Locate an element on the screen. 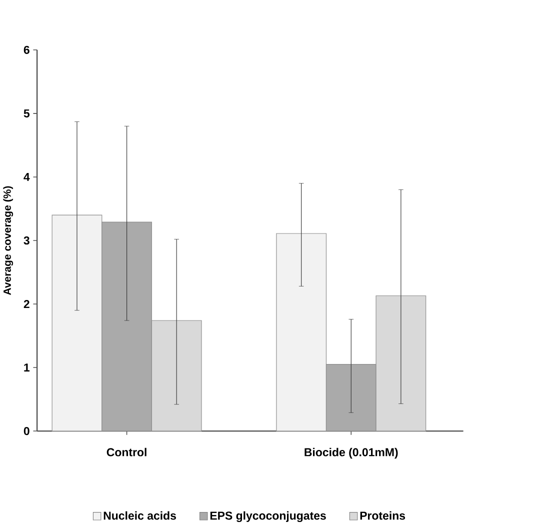 This screenshot has height=532, width=554. legend-label: EPS glycoconjugates is located at coordinates (268, 516).